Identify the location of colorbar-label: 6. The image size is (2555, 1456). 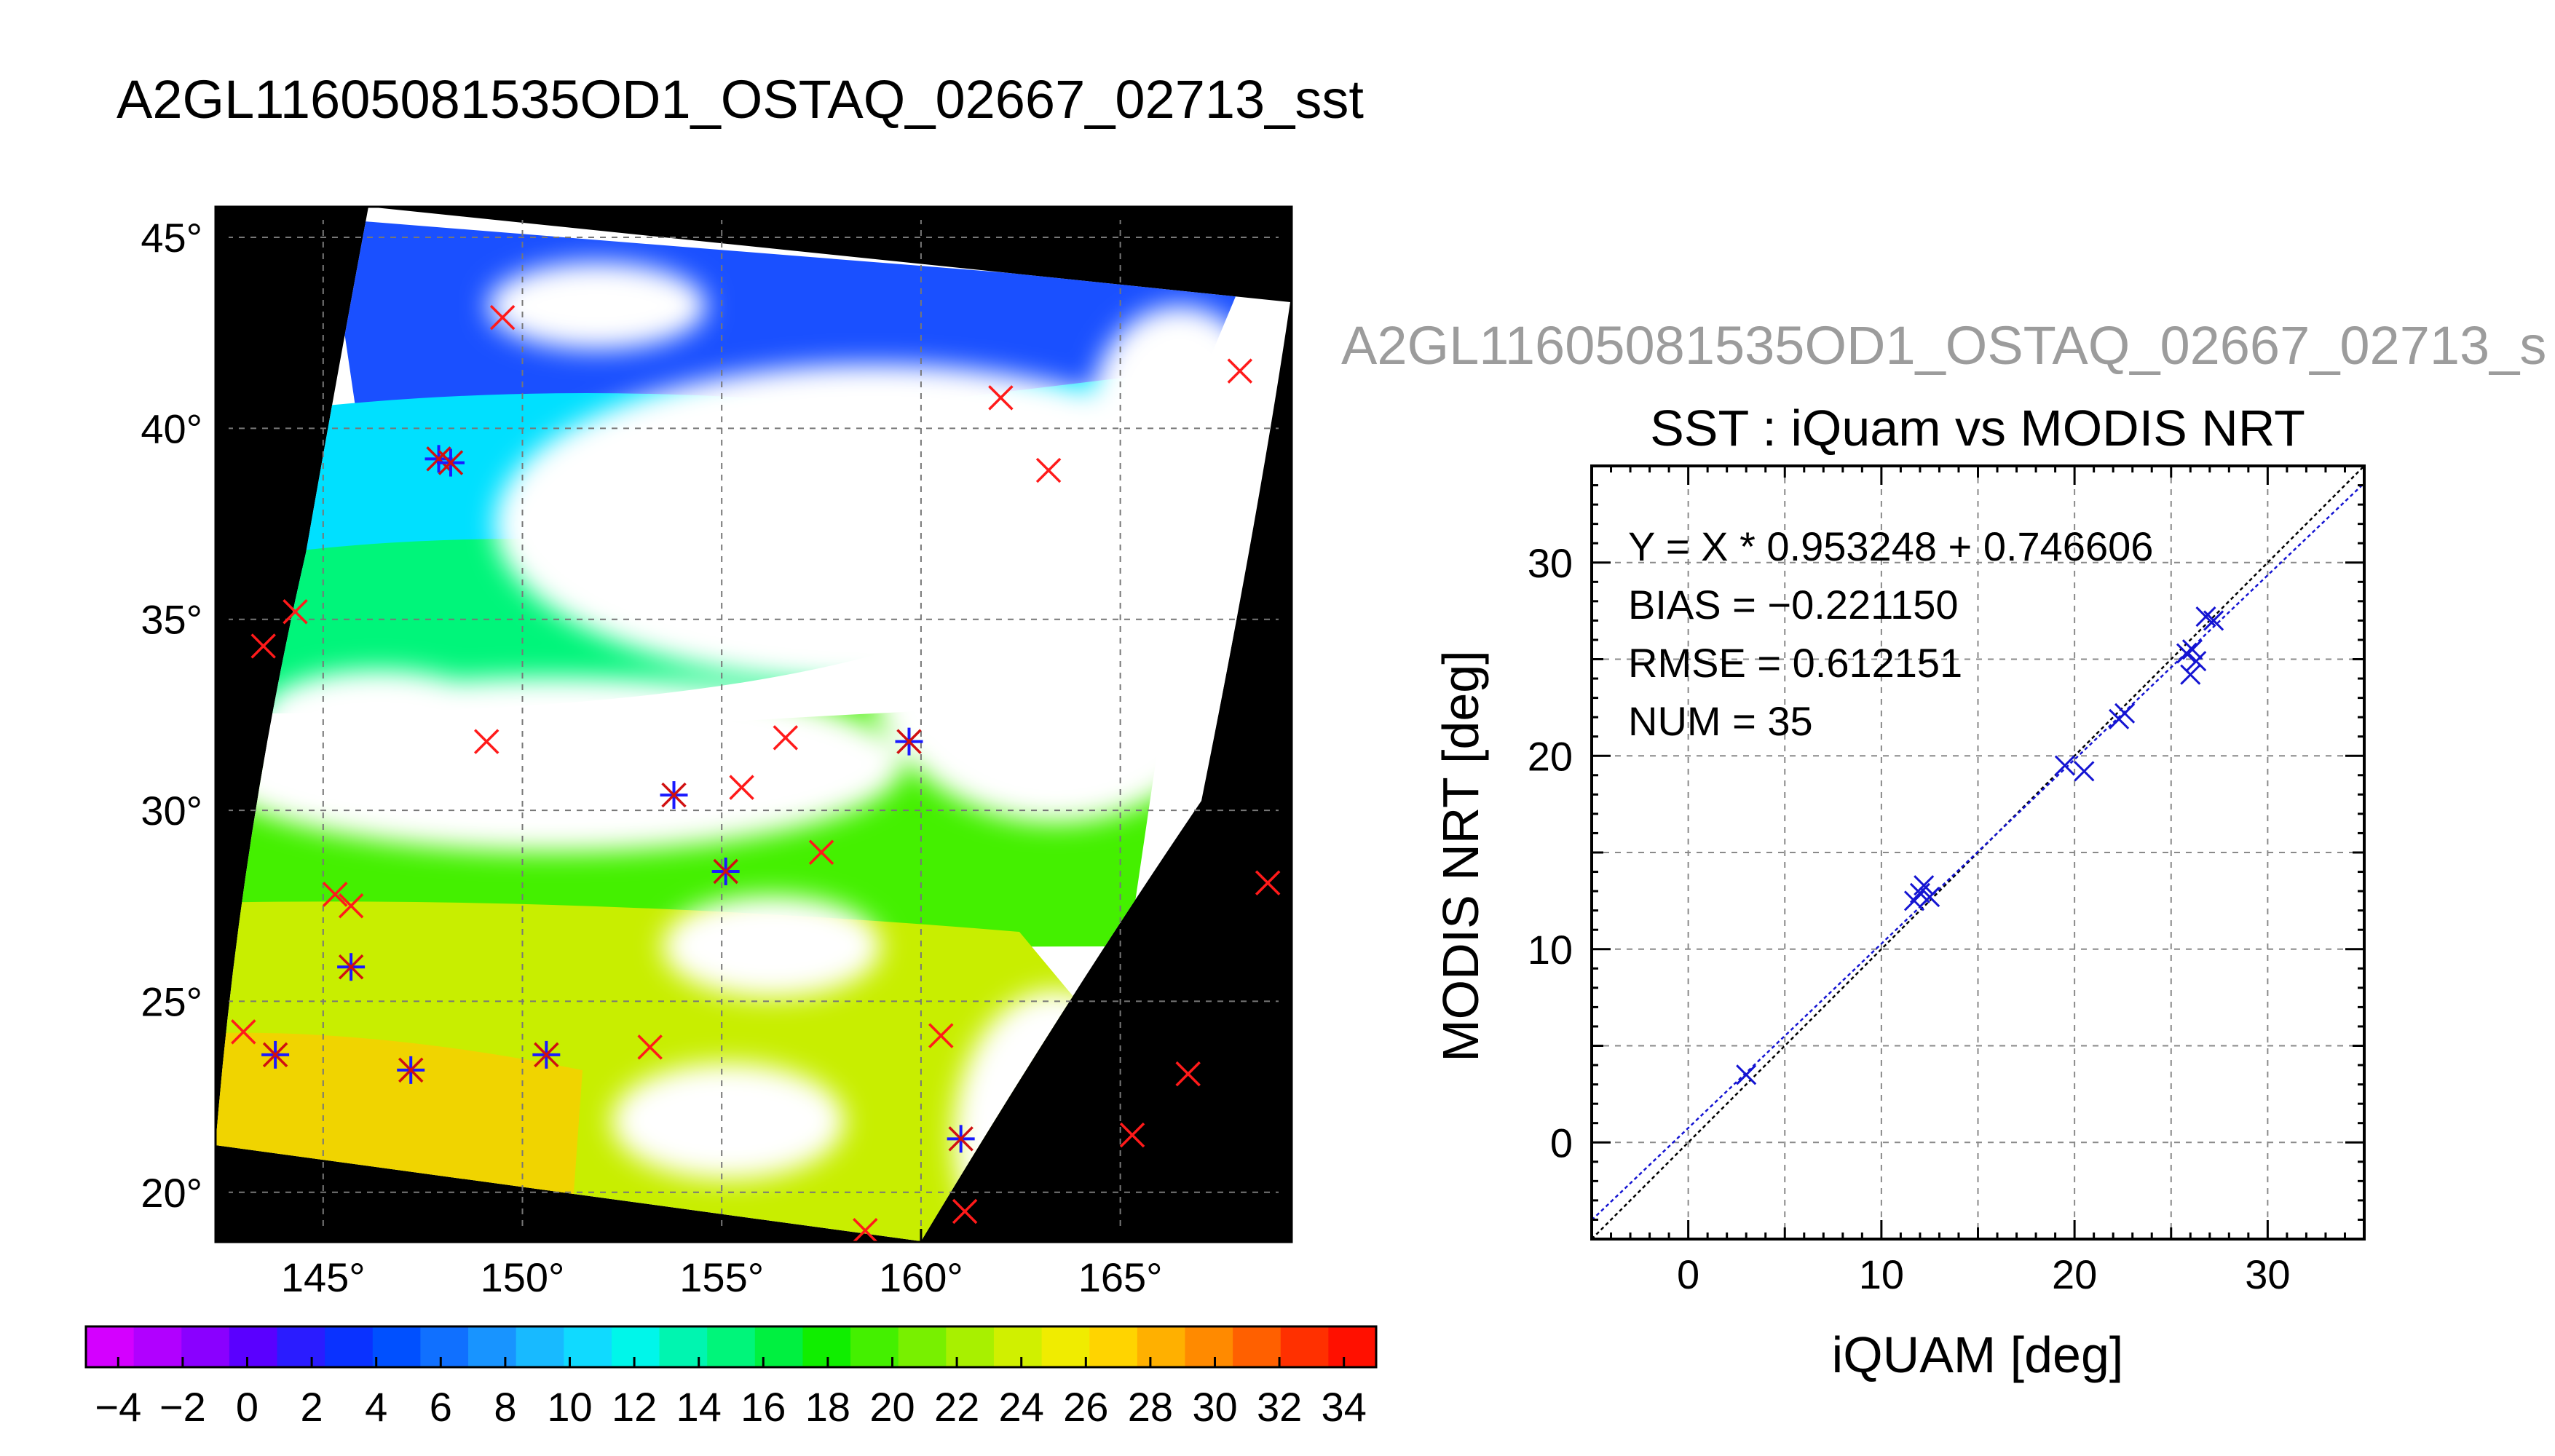
(441, 1407).